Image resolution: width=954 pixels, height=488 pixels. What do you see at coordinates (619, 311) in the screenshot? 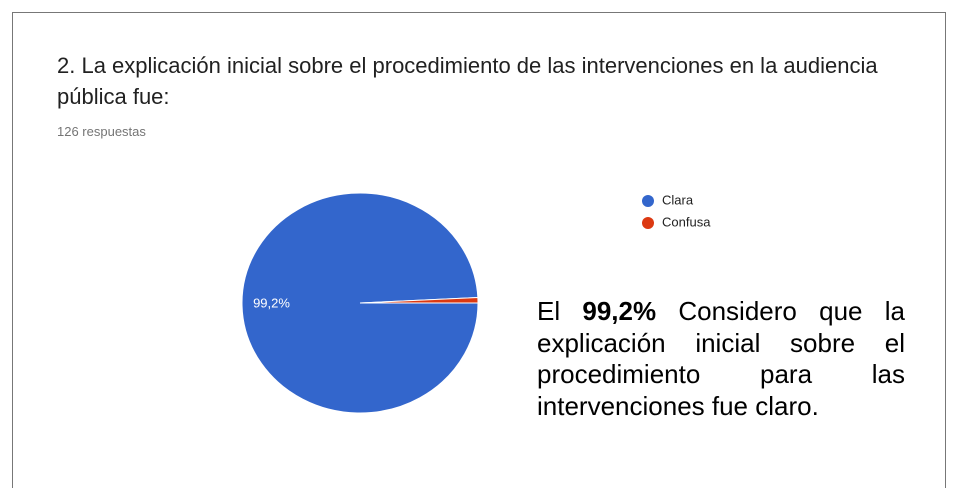
I see `annotation-highlight: 99,2%` at bounding box center [619, 311].